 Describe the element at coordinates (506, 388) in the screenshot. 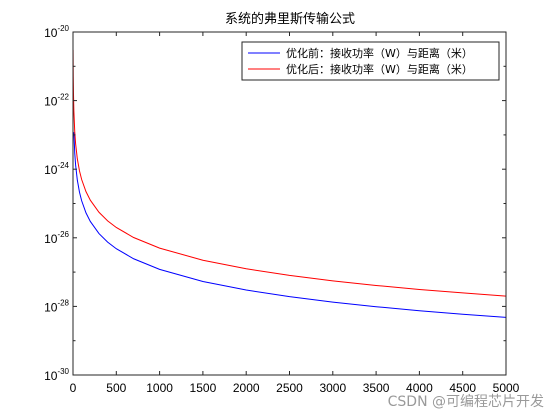

I see `x-tick-label: 5000` at that location.